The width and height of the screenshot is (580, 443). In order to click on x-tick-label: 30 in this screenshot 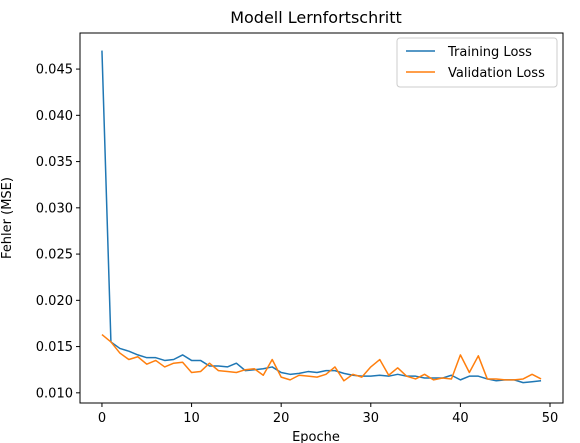, I will do `click(371, 418)`.